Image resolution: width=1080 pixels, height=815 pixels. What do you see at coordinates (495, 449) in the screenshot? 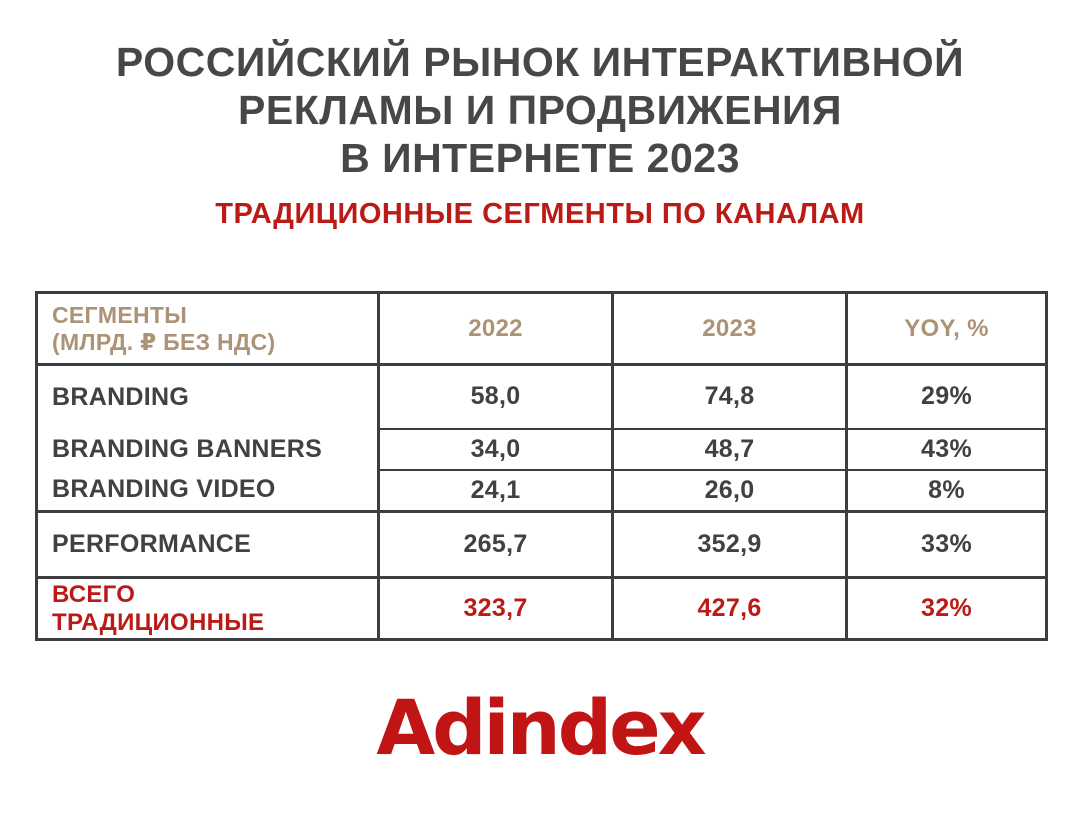
I see `value-2022: 34,0` at bounding box center [495, 449].